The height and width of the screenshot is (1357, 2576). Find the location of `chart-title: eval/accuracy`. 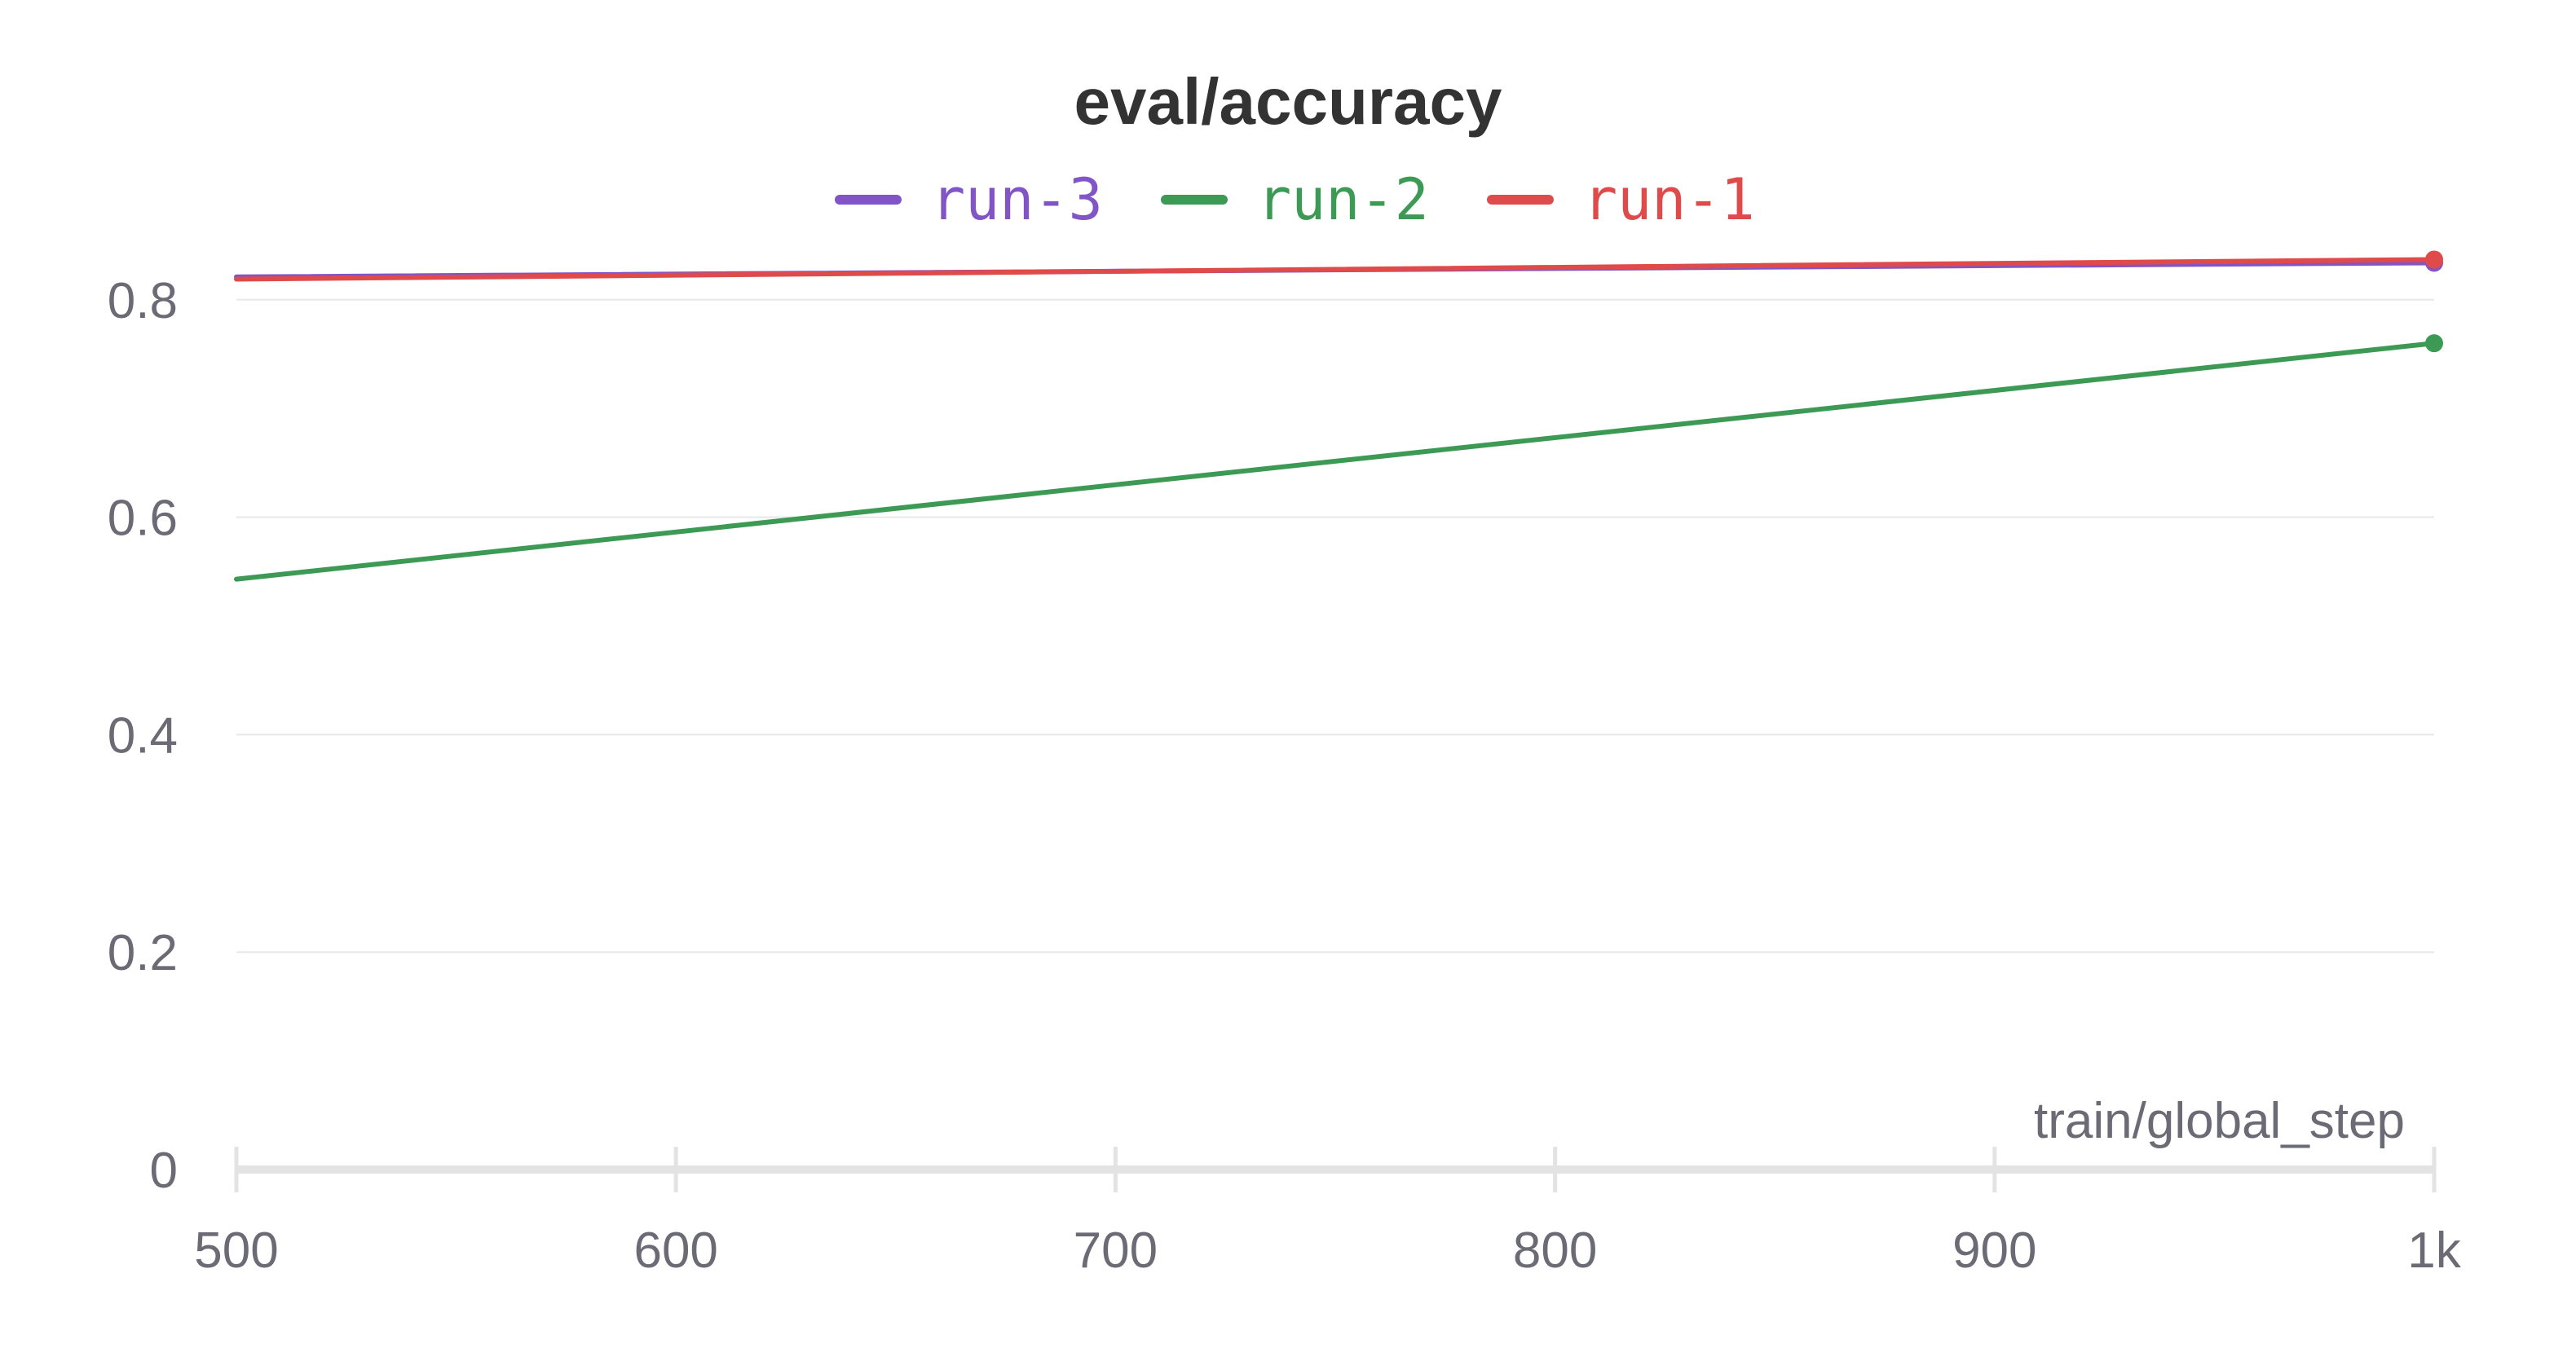

chart-title: eval/accuracy is located at coordinates (1288, 101).